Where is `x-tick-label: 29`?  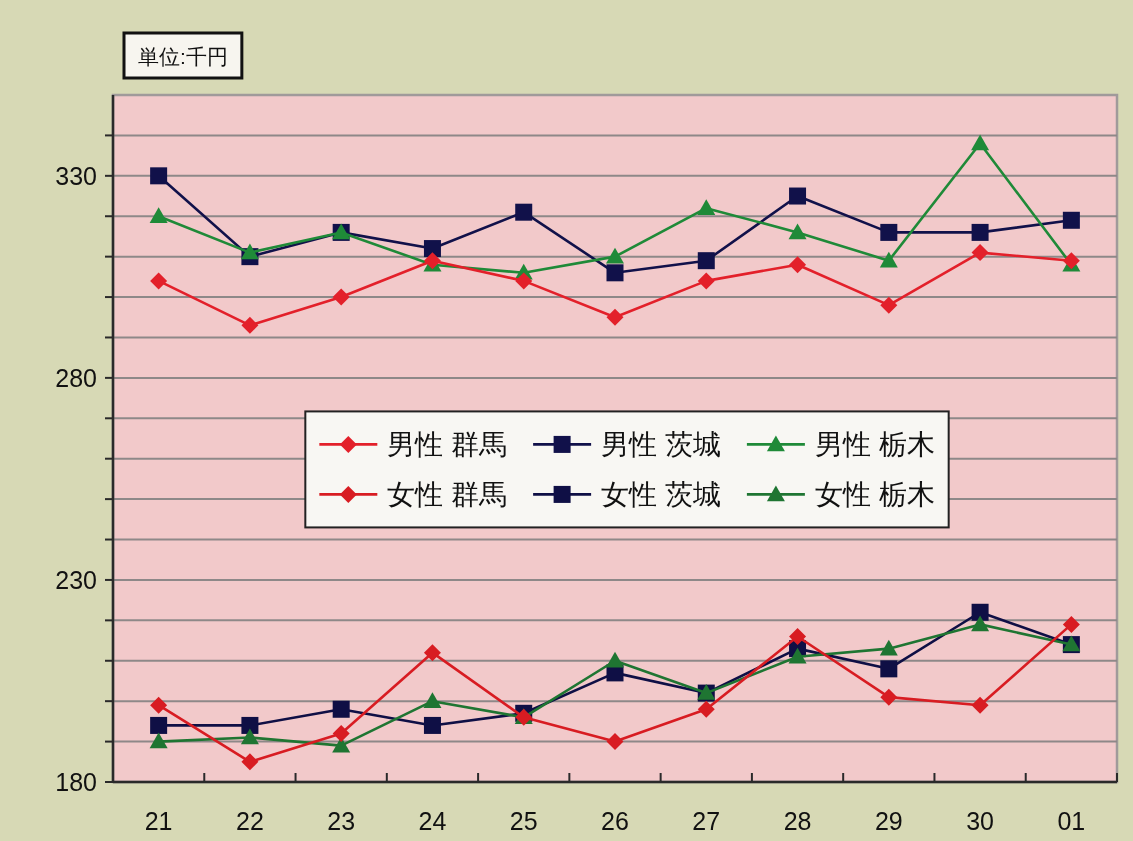
x-tick-label: 29 is located at coordinates (888, 821).